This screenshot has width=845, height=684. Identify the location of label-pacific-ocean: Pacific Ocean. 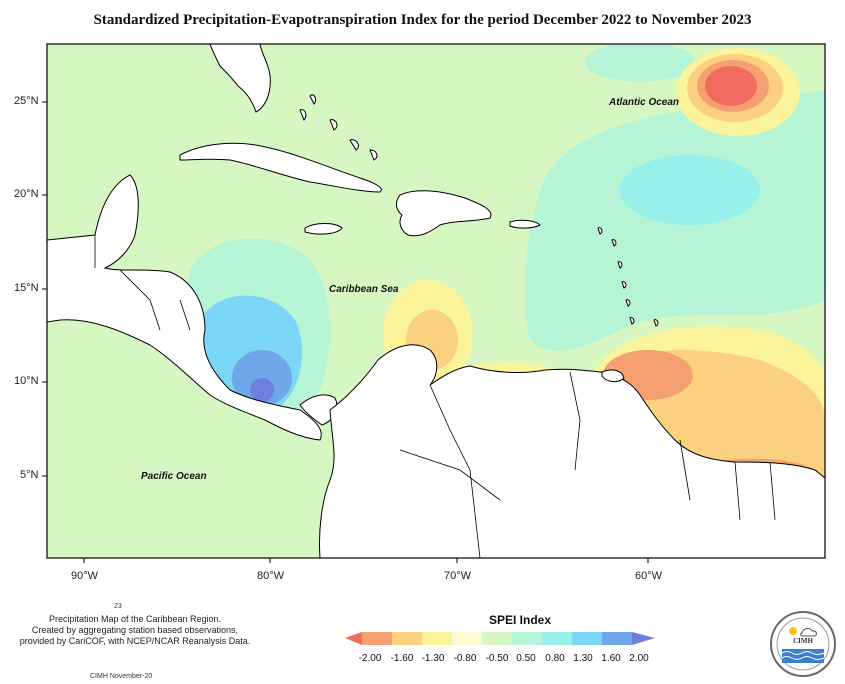
(174, 476).